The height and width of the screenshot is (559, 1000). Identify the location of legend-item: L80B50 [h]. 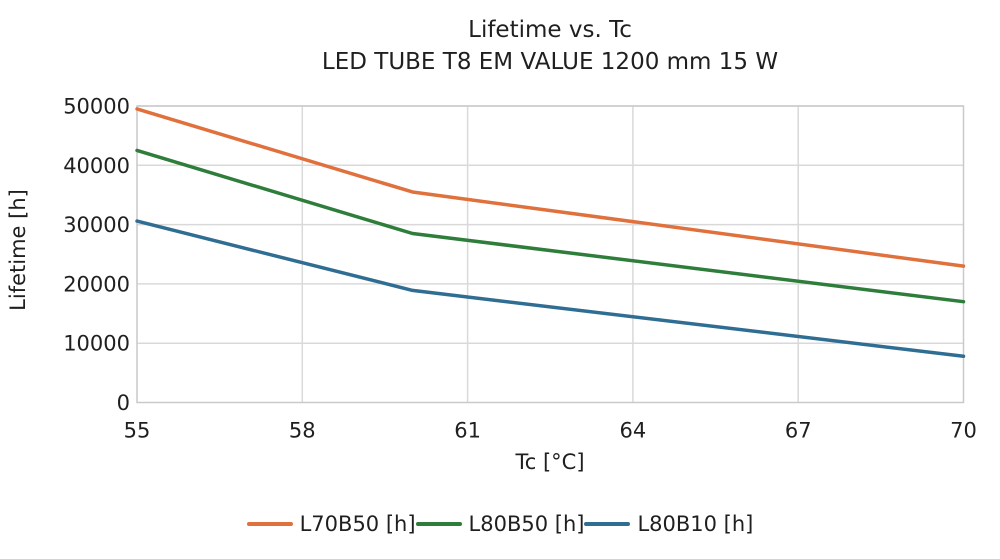
(500, 524).